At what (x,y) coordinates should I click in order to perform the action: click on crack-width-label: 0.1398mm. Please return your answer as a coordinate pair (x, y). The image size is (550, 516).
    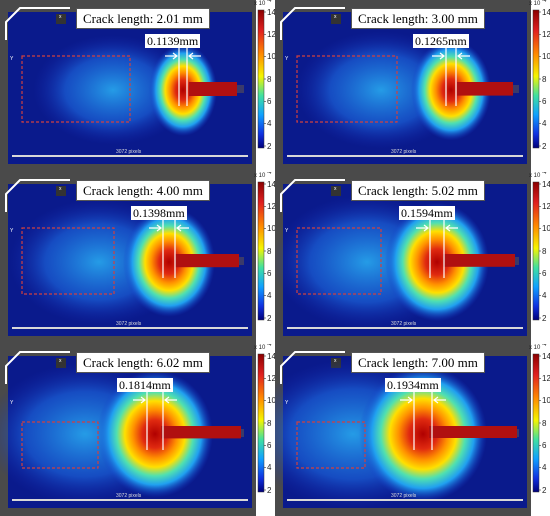
    Looking at the image, I should click on (159, 213).